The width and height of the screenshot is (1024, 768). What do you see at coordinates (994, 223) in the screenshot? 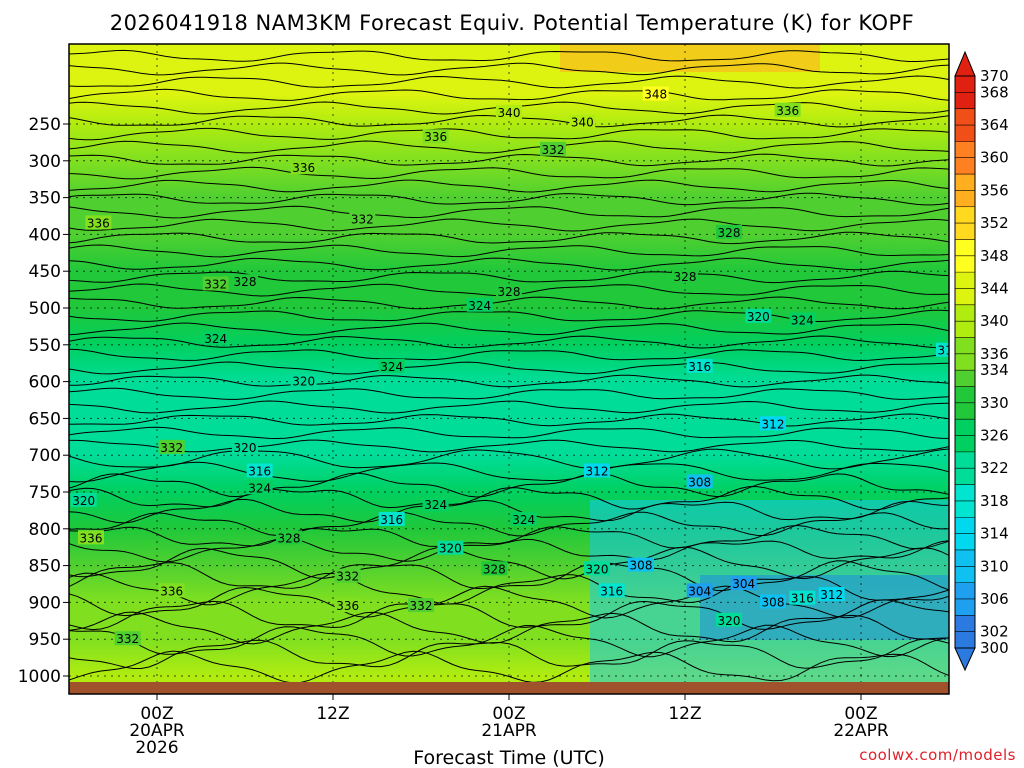
I see `colorbar-label: 352` at bounding box center [994, 223].